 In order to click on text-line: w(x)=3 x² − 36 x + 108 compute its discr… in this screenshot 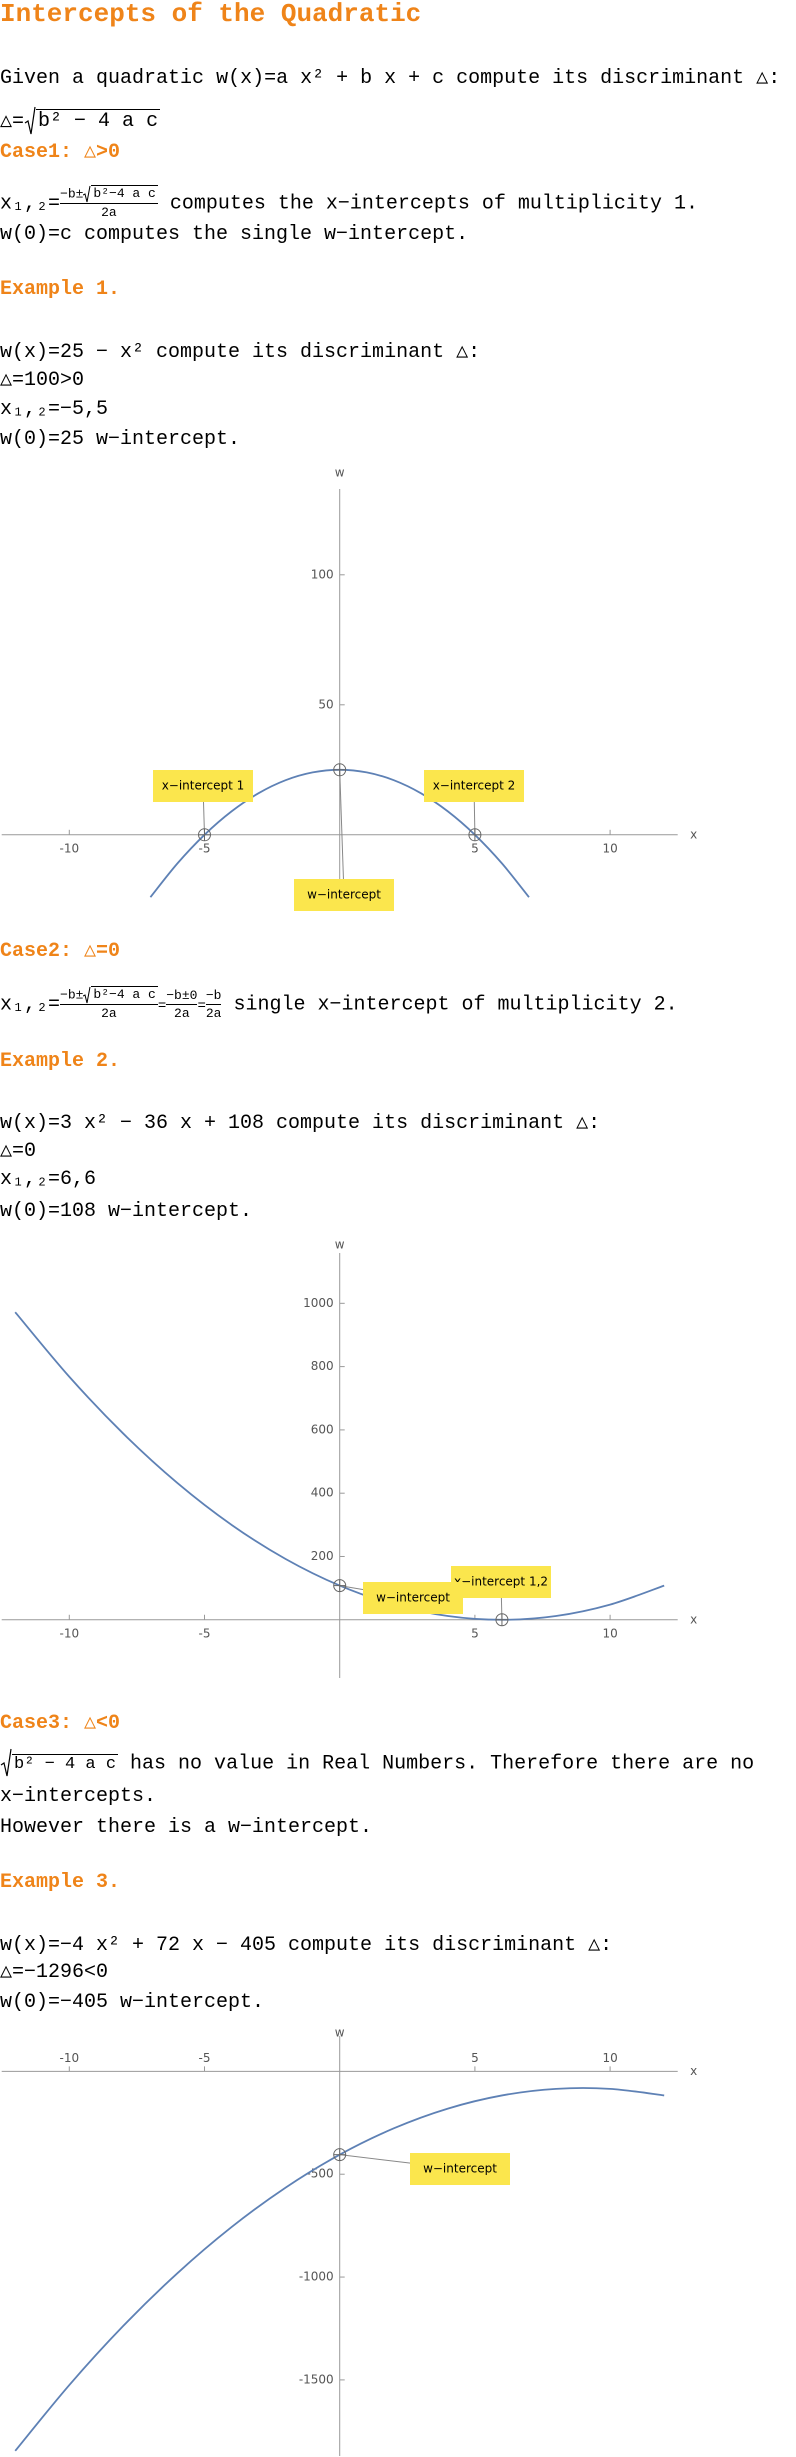, I will do `click(300, 1123)`.